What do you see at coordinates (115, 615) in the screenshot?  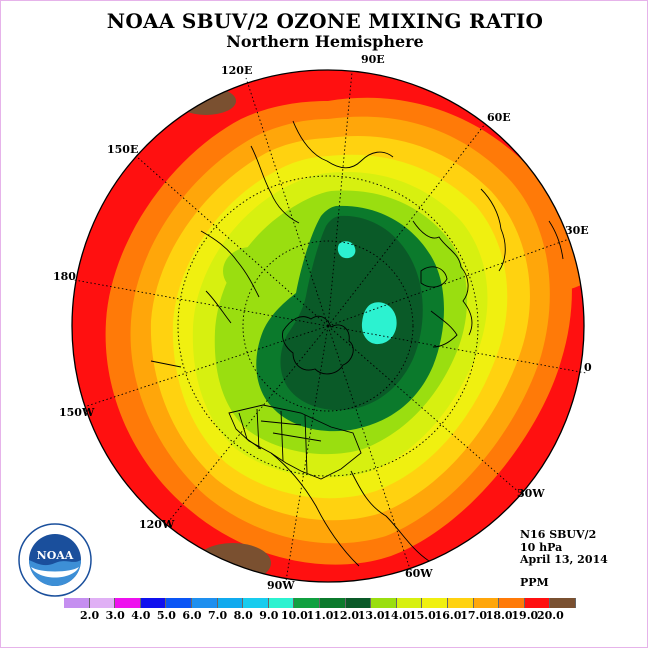 I see `legend-tick: 3.0` at bounding box center [115, 615].